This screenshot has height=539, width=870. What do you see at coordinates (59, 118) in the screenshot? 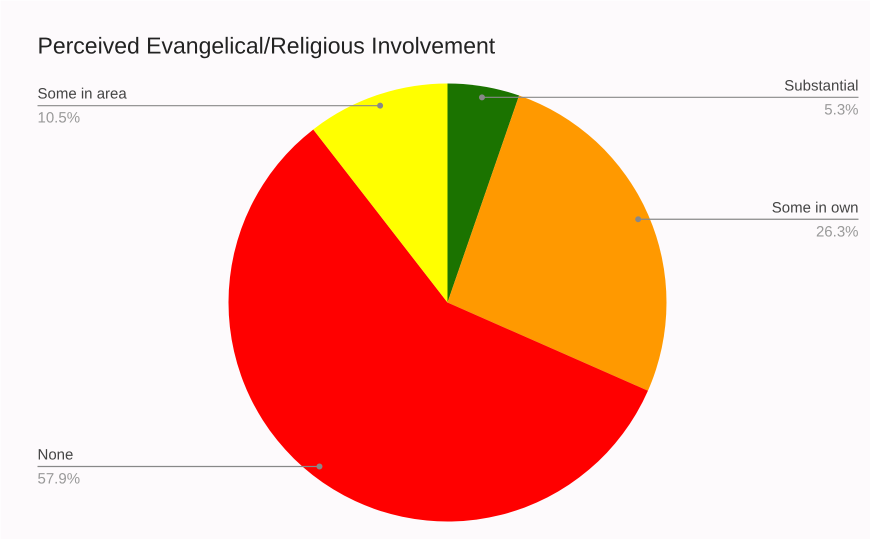
I see `data-label: 10.5%` at bounding box center [59, 118].